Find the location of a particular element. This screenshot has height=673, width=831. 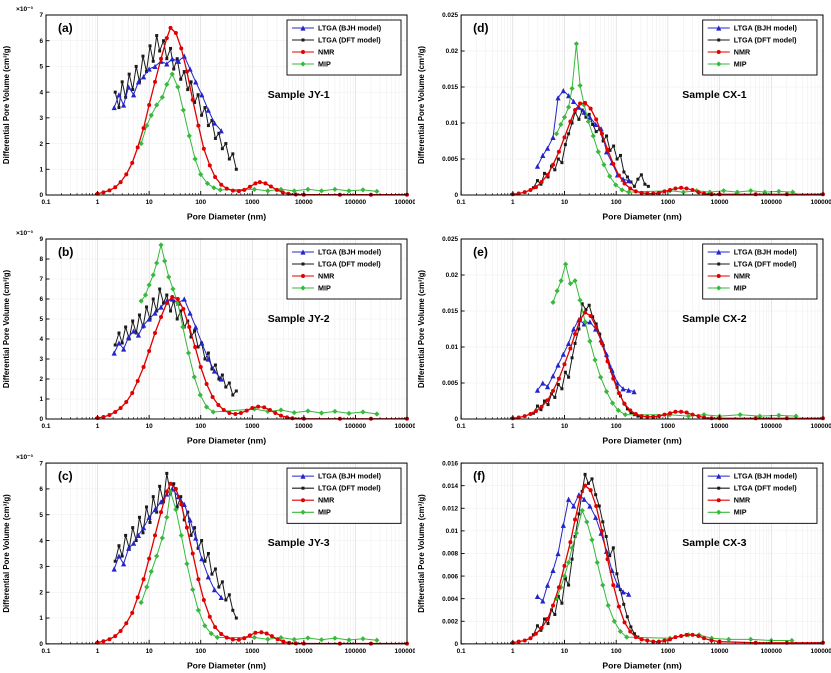

svg-text: 0.016 is located at coordinates (450, 463).